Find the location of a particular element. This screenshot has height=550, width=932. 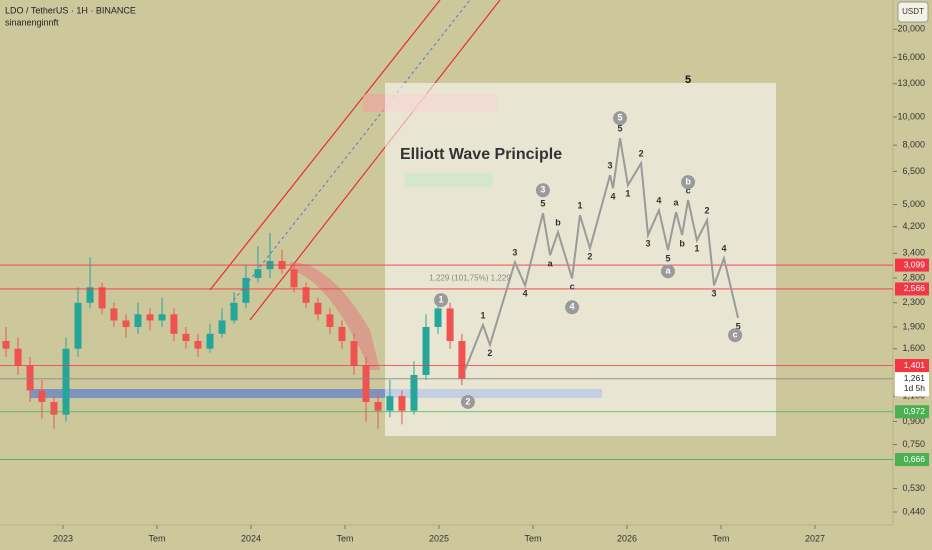

y-tick-label: 2,800 is located at coordinates (913, 277).